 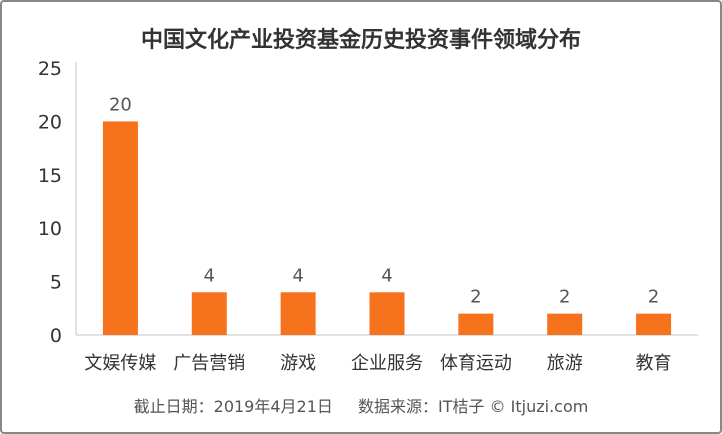 What do you see at coordinates (387, 363) in the screenshot?
I see `x-tick-label: 企业服务` at bounding box center [387, 363].